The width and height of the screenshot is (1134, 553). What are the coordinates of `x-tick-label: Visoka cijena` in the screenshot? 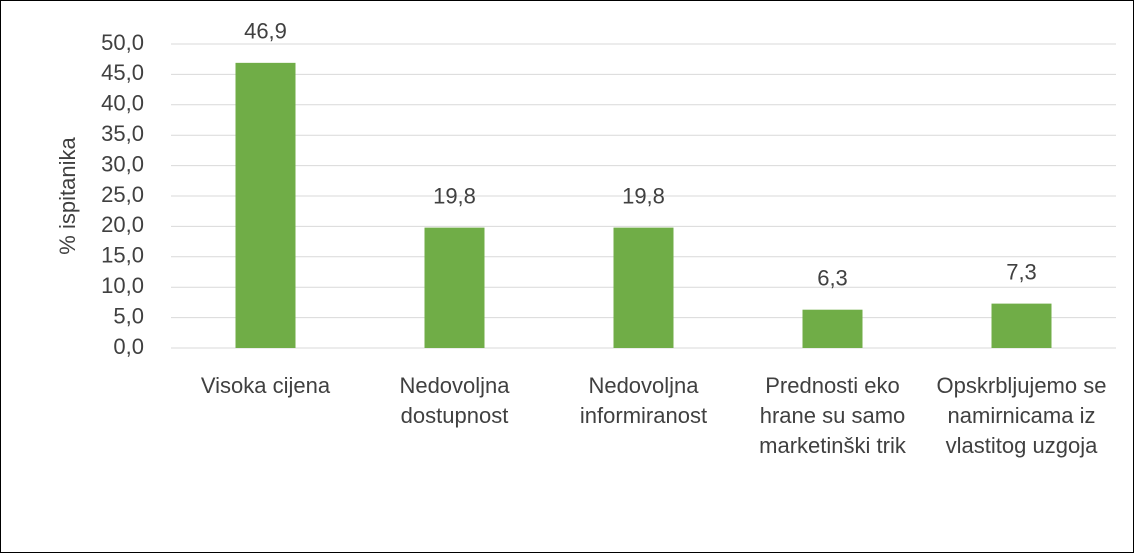 It's located at (265, 385).